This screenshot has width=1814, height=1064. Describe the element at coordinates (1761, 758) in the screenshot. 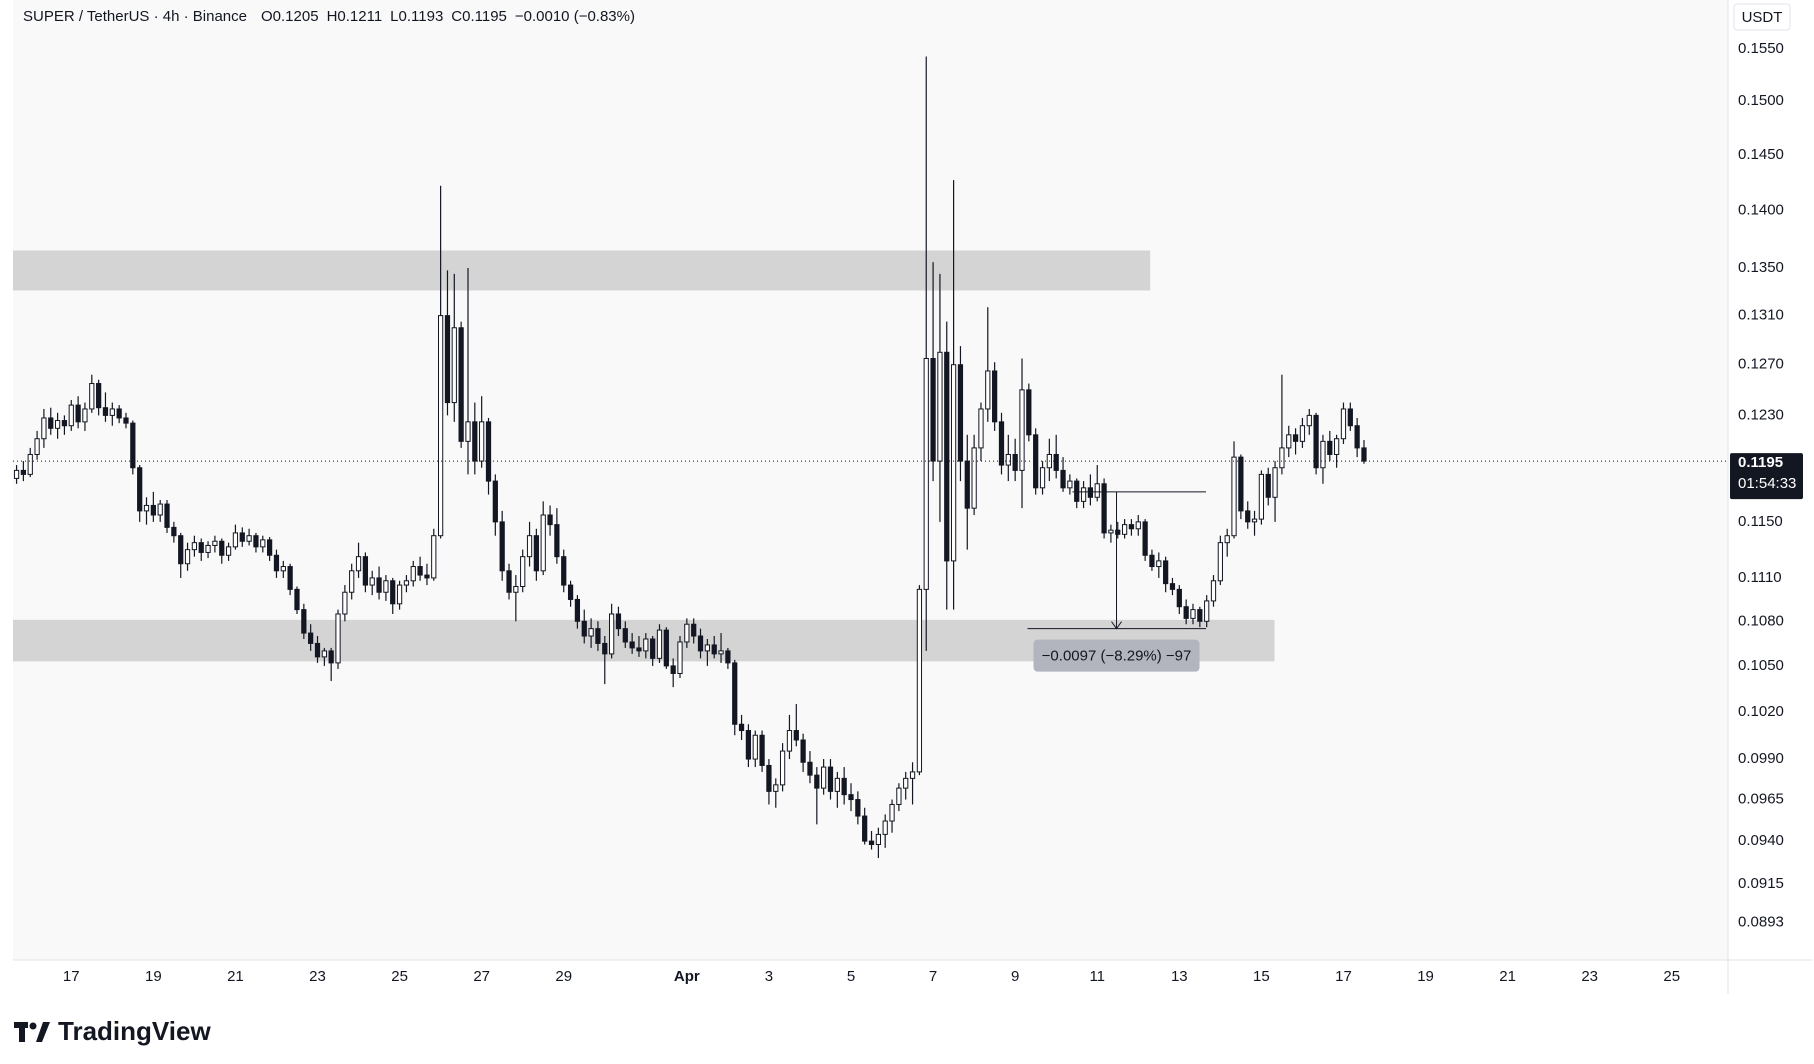

I see `y-tick-label: 0.0990` at that location.